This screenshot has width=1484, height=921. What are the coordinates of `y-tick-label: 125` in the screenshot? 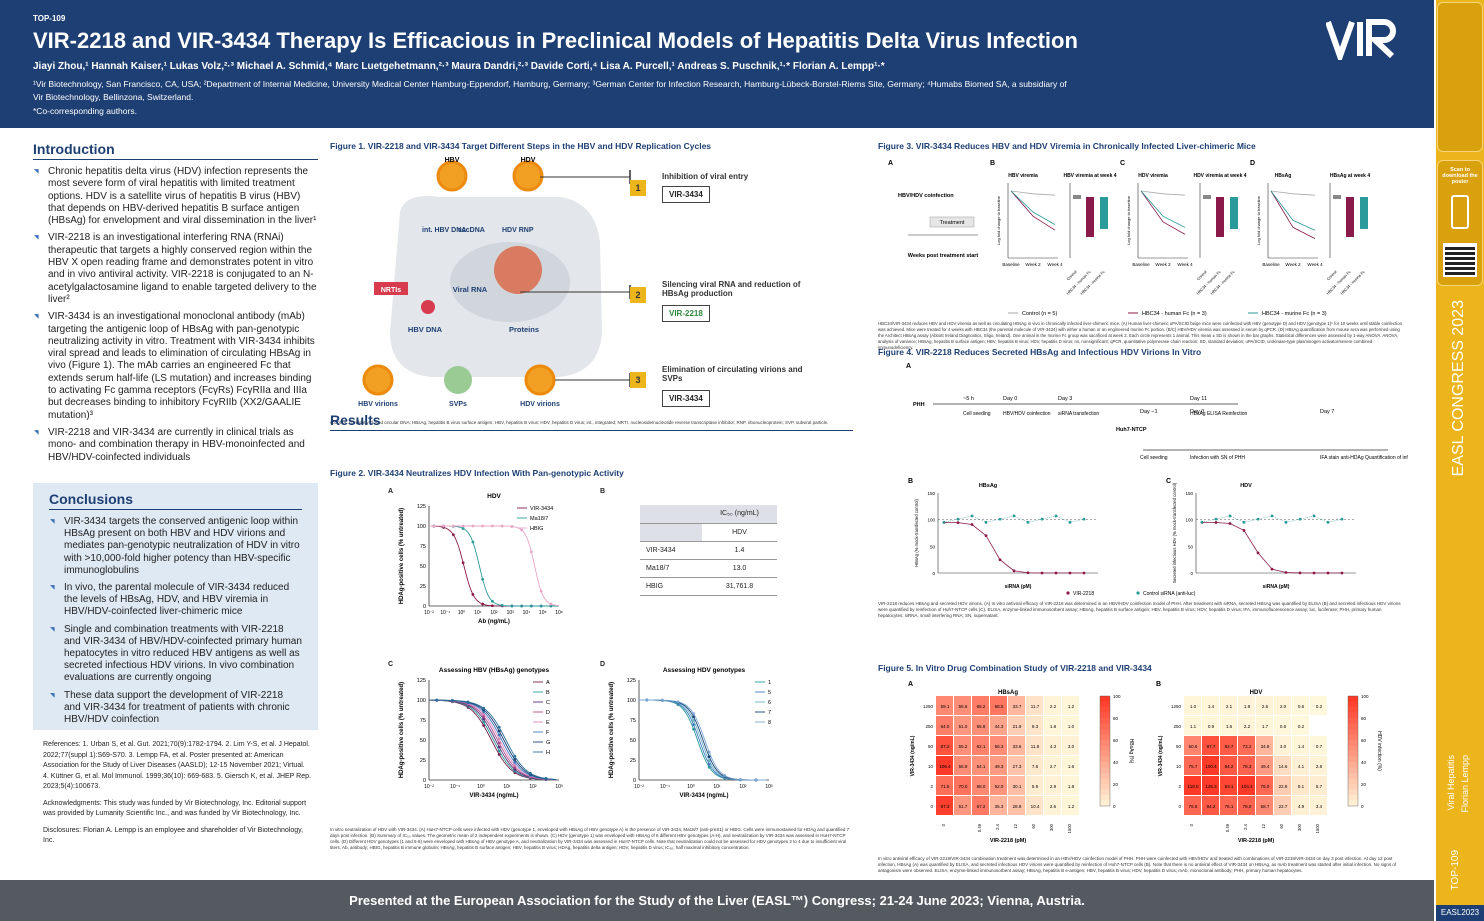 It's located at (631, 681).